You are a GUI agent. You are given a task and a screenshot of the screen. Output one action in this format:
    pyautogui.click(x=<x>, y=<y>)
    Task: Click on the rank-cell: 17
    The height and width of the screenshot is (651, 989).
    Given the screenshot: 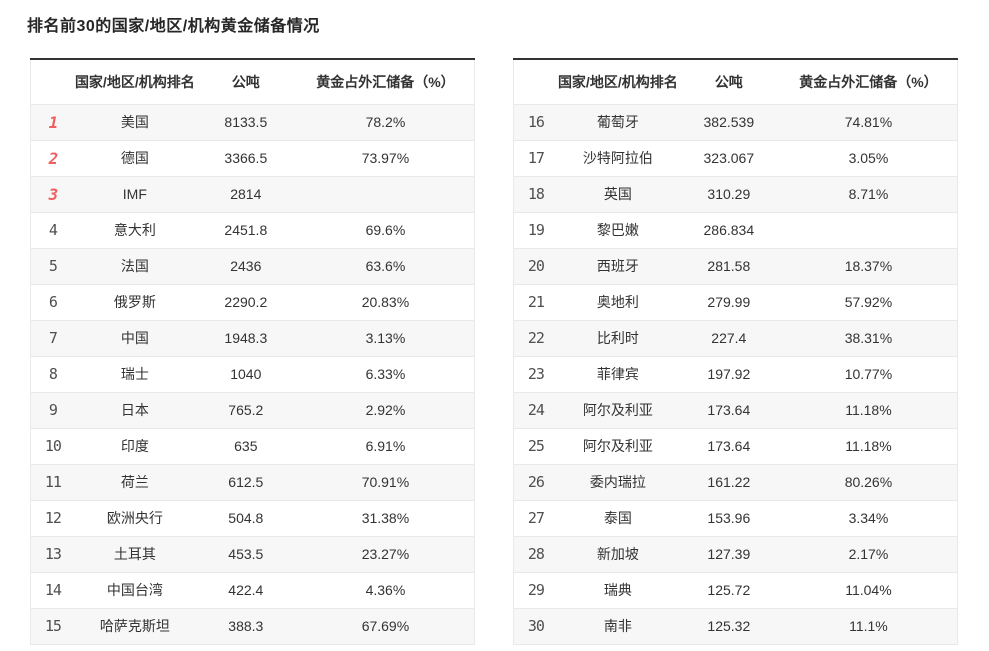 What is the action you would take?
    pyautogui.click(x=535, y=158)
    